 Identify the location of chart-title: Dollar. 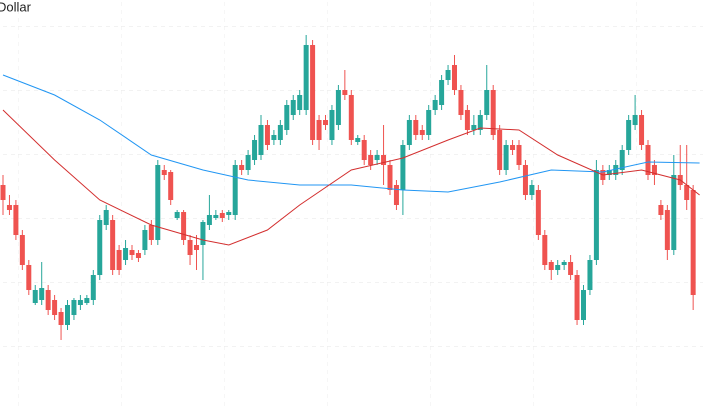
(16, 7).